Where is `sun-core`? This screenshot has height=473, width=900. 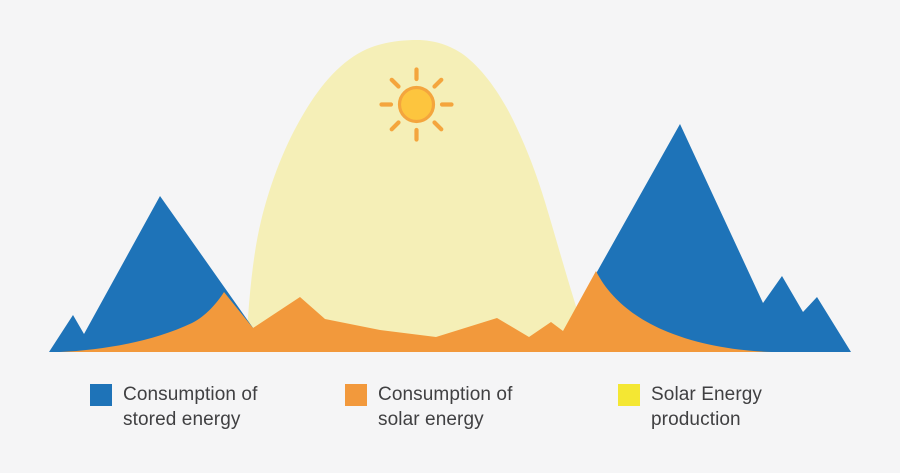
sun-core is located at coordinates (416, 104).